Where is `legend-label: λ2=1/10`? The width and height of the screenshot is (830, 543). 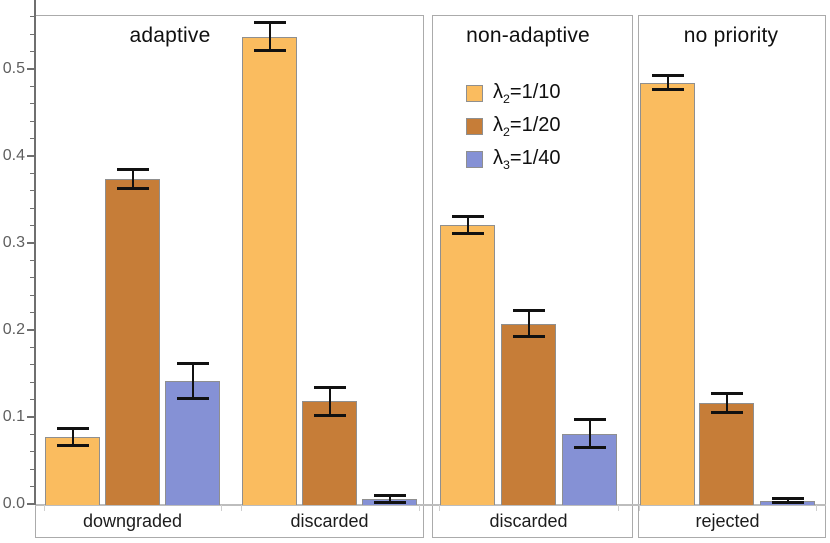 legend-label: λ2=1/10 is located at coordinates (527, 93).